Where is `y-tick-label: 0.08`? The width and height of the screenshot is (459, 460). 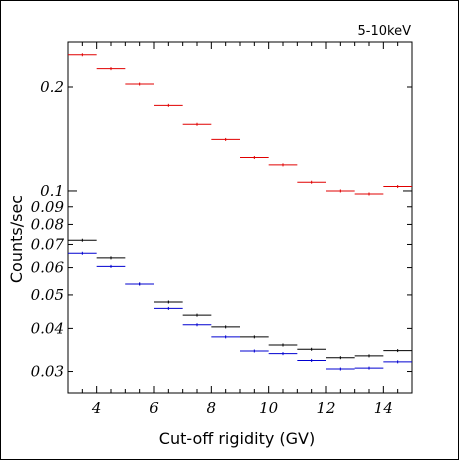
y-tick-label: 0.08 is located at coordinates (47, 224).